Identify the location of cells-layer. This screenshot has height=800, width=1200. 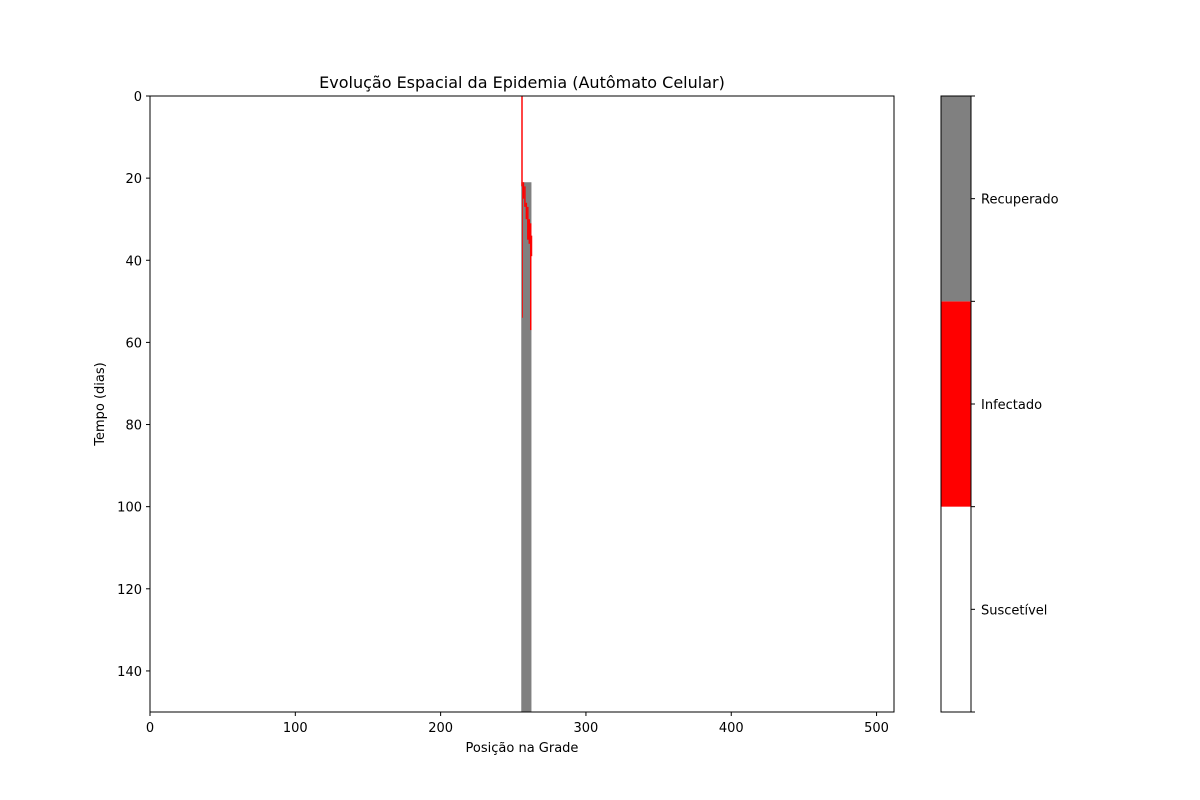
(527, 404).